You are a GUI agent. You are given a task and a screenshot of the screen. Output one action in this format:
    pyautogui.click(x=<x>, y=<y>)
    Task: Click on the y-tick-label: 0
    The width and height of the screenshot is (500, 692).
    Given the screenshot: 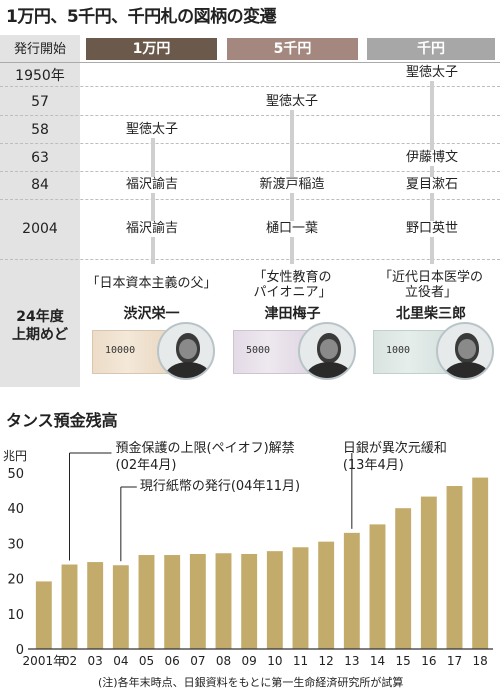 What is the action you would take?
    pyautogui.click(x=20, y=650)
    